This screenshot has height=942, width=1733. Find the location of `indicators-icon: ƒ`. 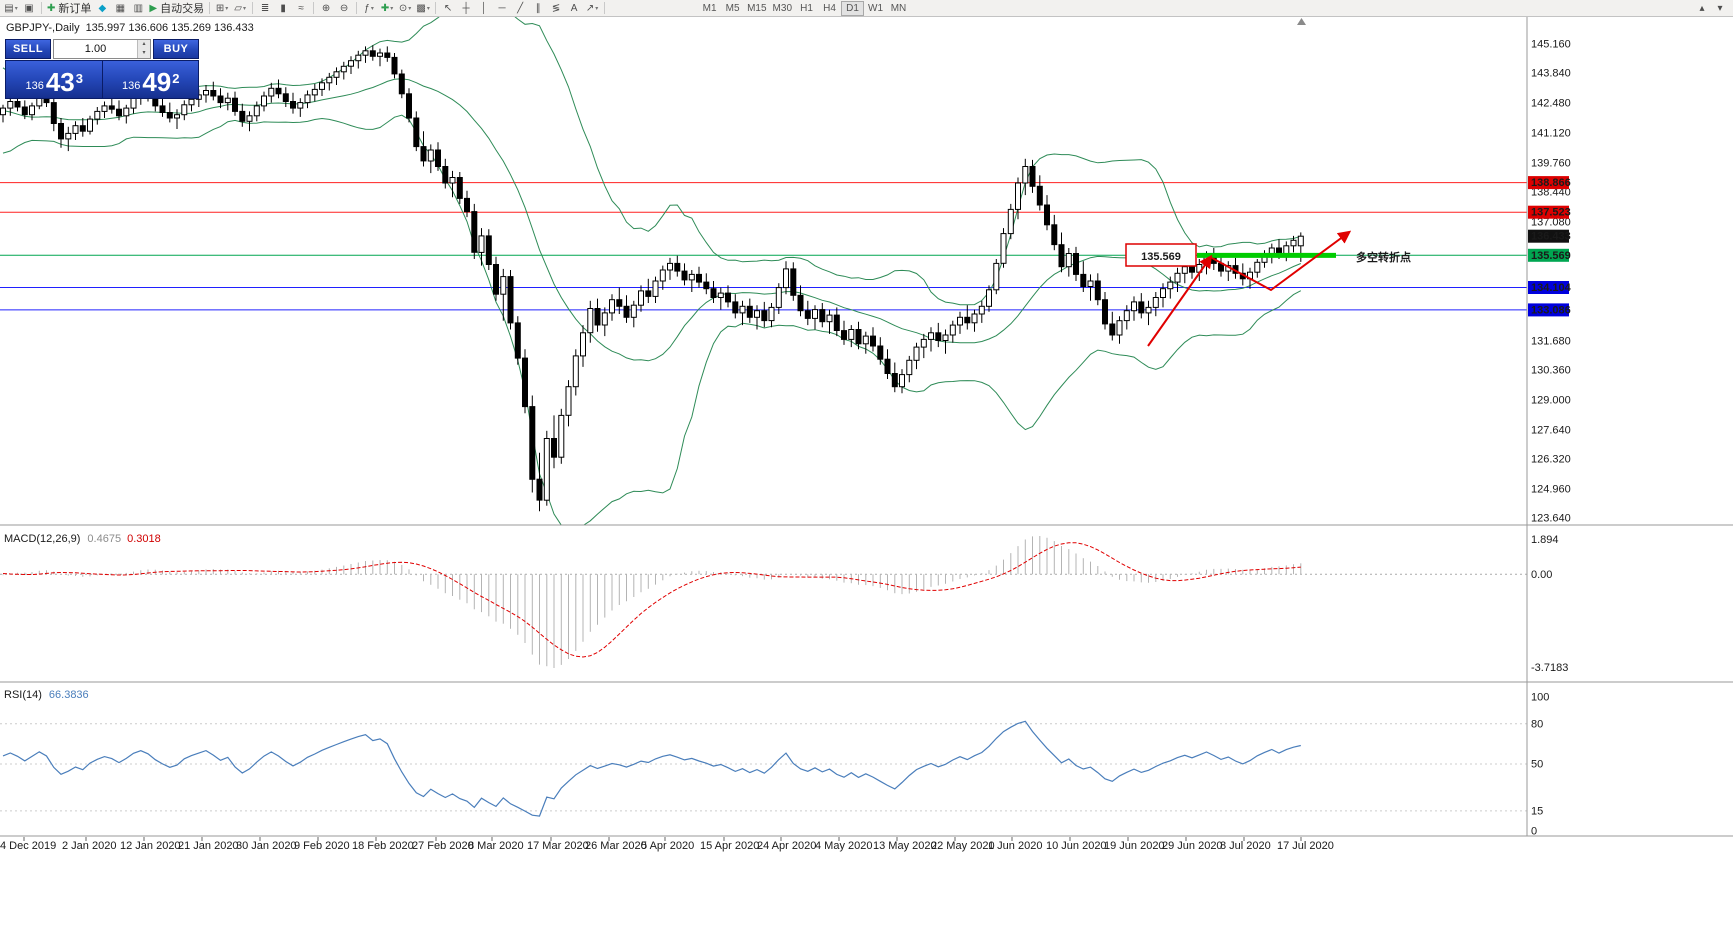

indicators-icon: ƒ is located at coordinates (367, 8).